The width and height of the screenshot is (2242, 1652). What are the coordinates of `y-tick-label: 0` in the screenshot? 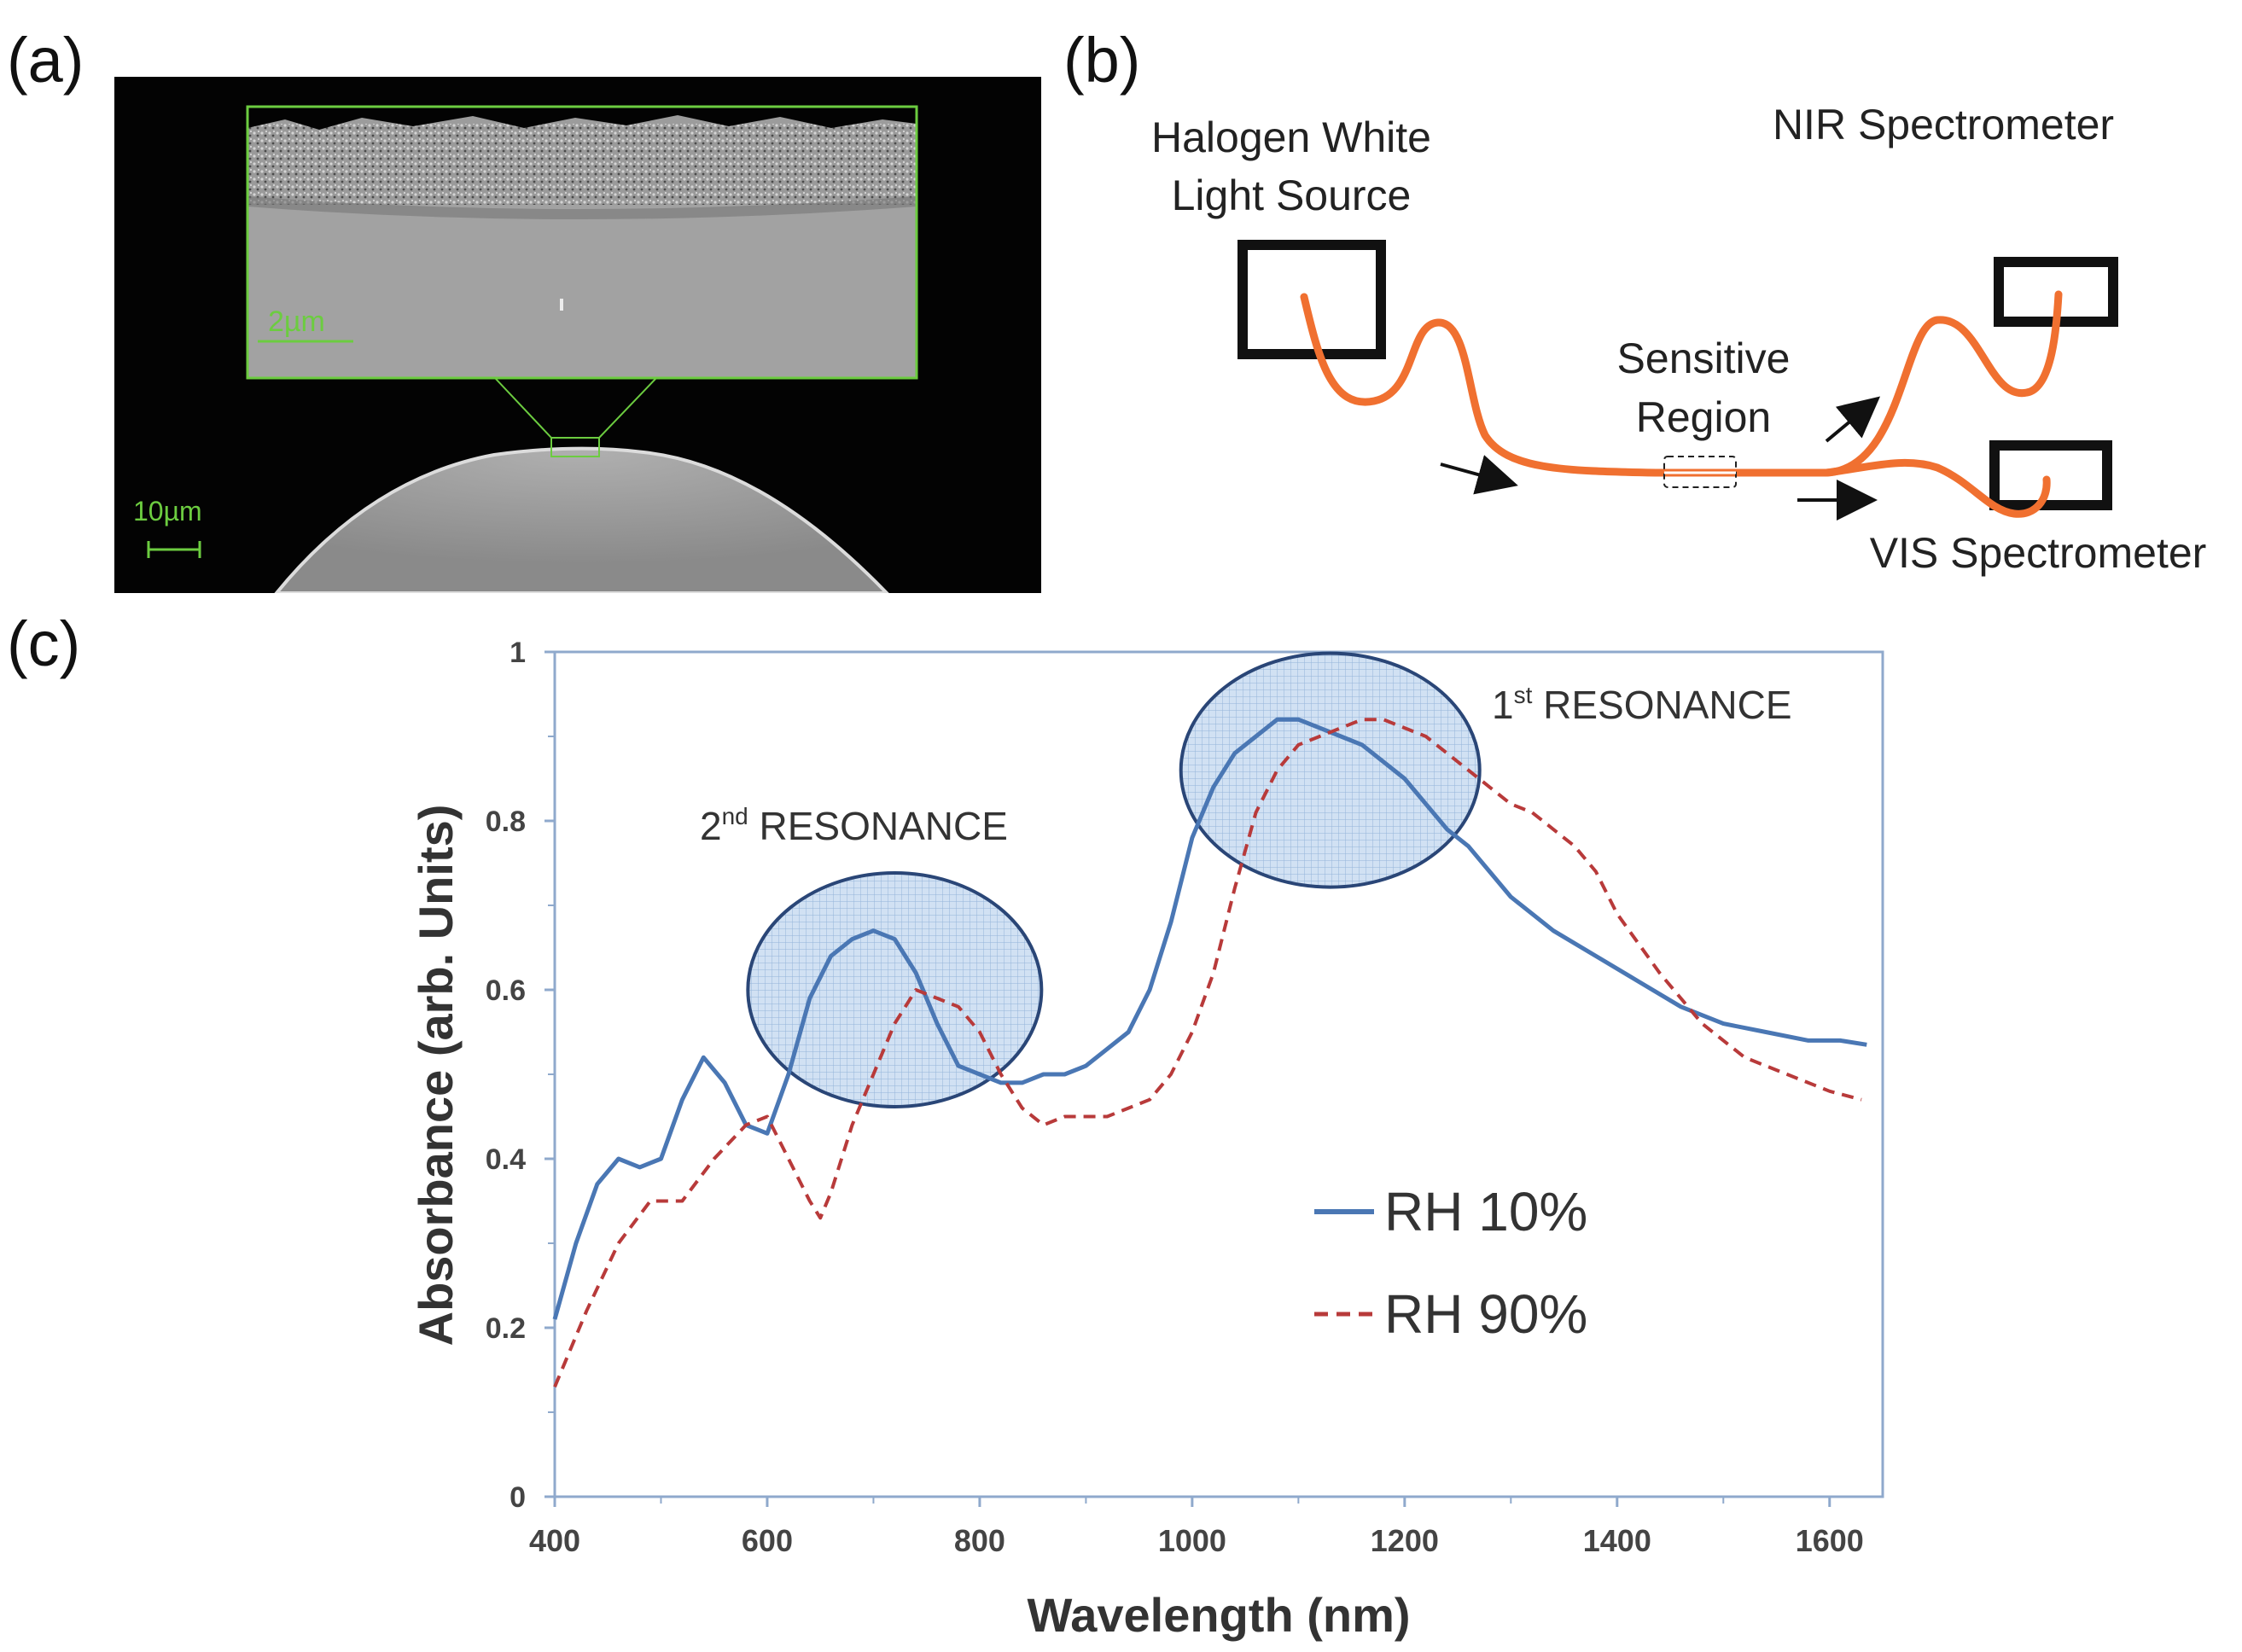 It's located at (518, 1497).